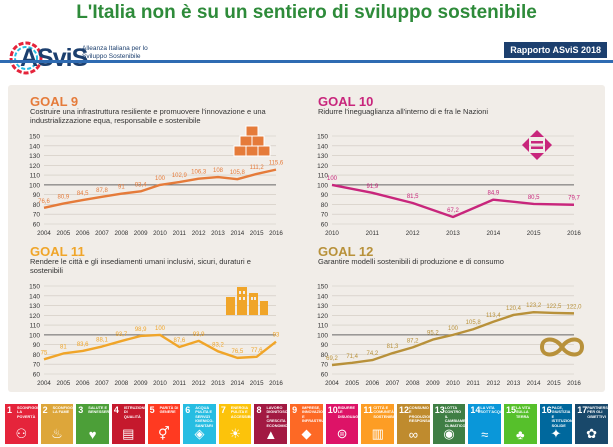 This screenshot has width=613, height=447. Describe the element at coordinates (57, 433) in the screenshot. I see `sdg-icon: ♨` at that location.